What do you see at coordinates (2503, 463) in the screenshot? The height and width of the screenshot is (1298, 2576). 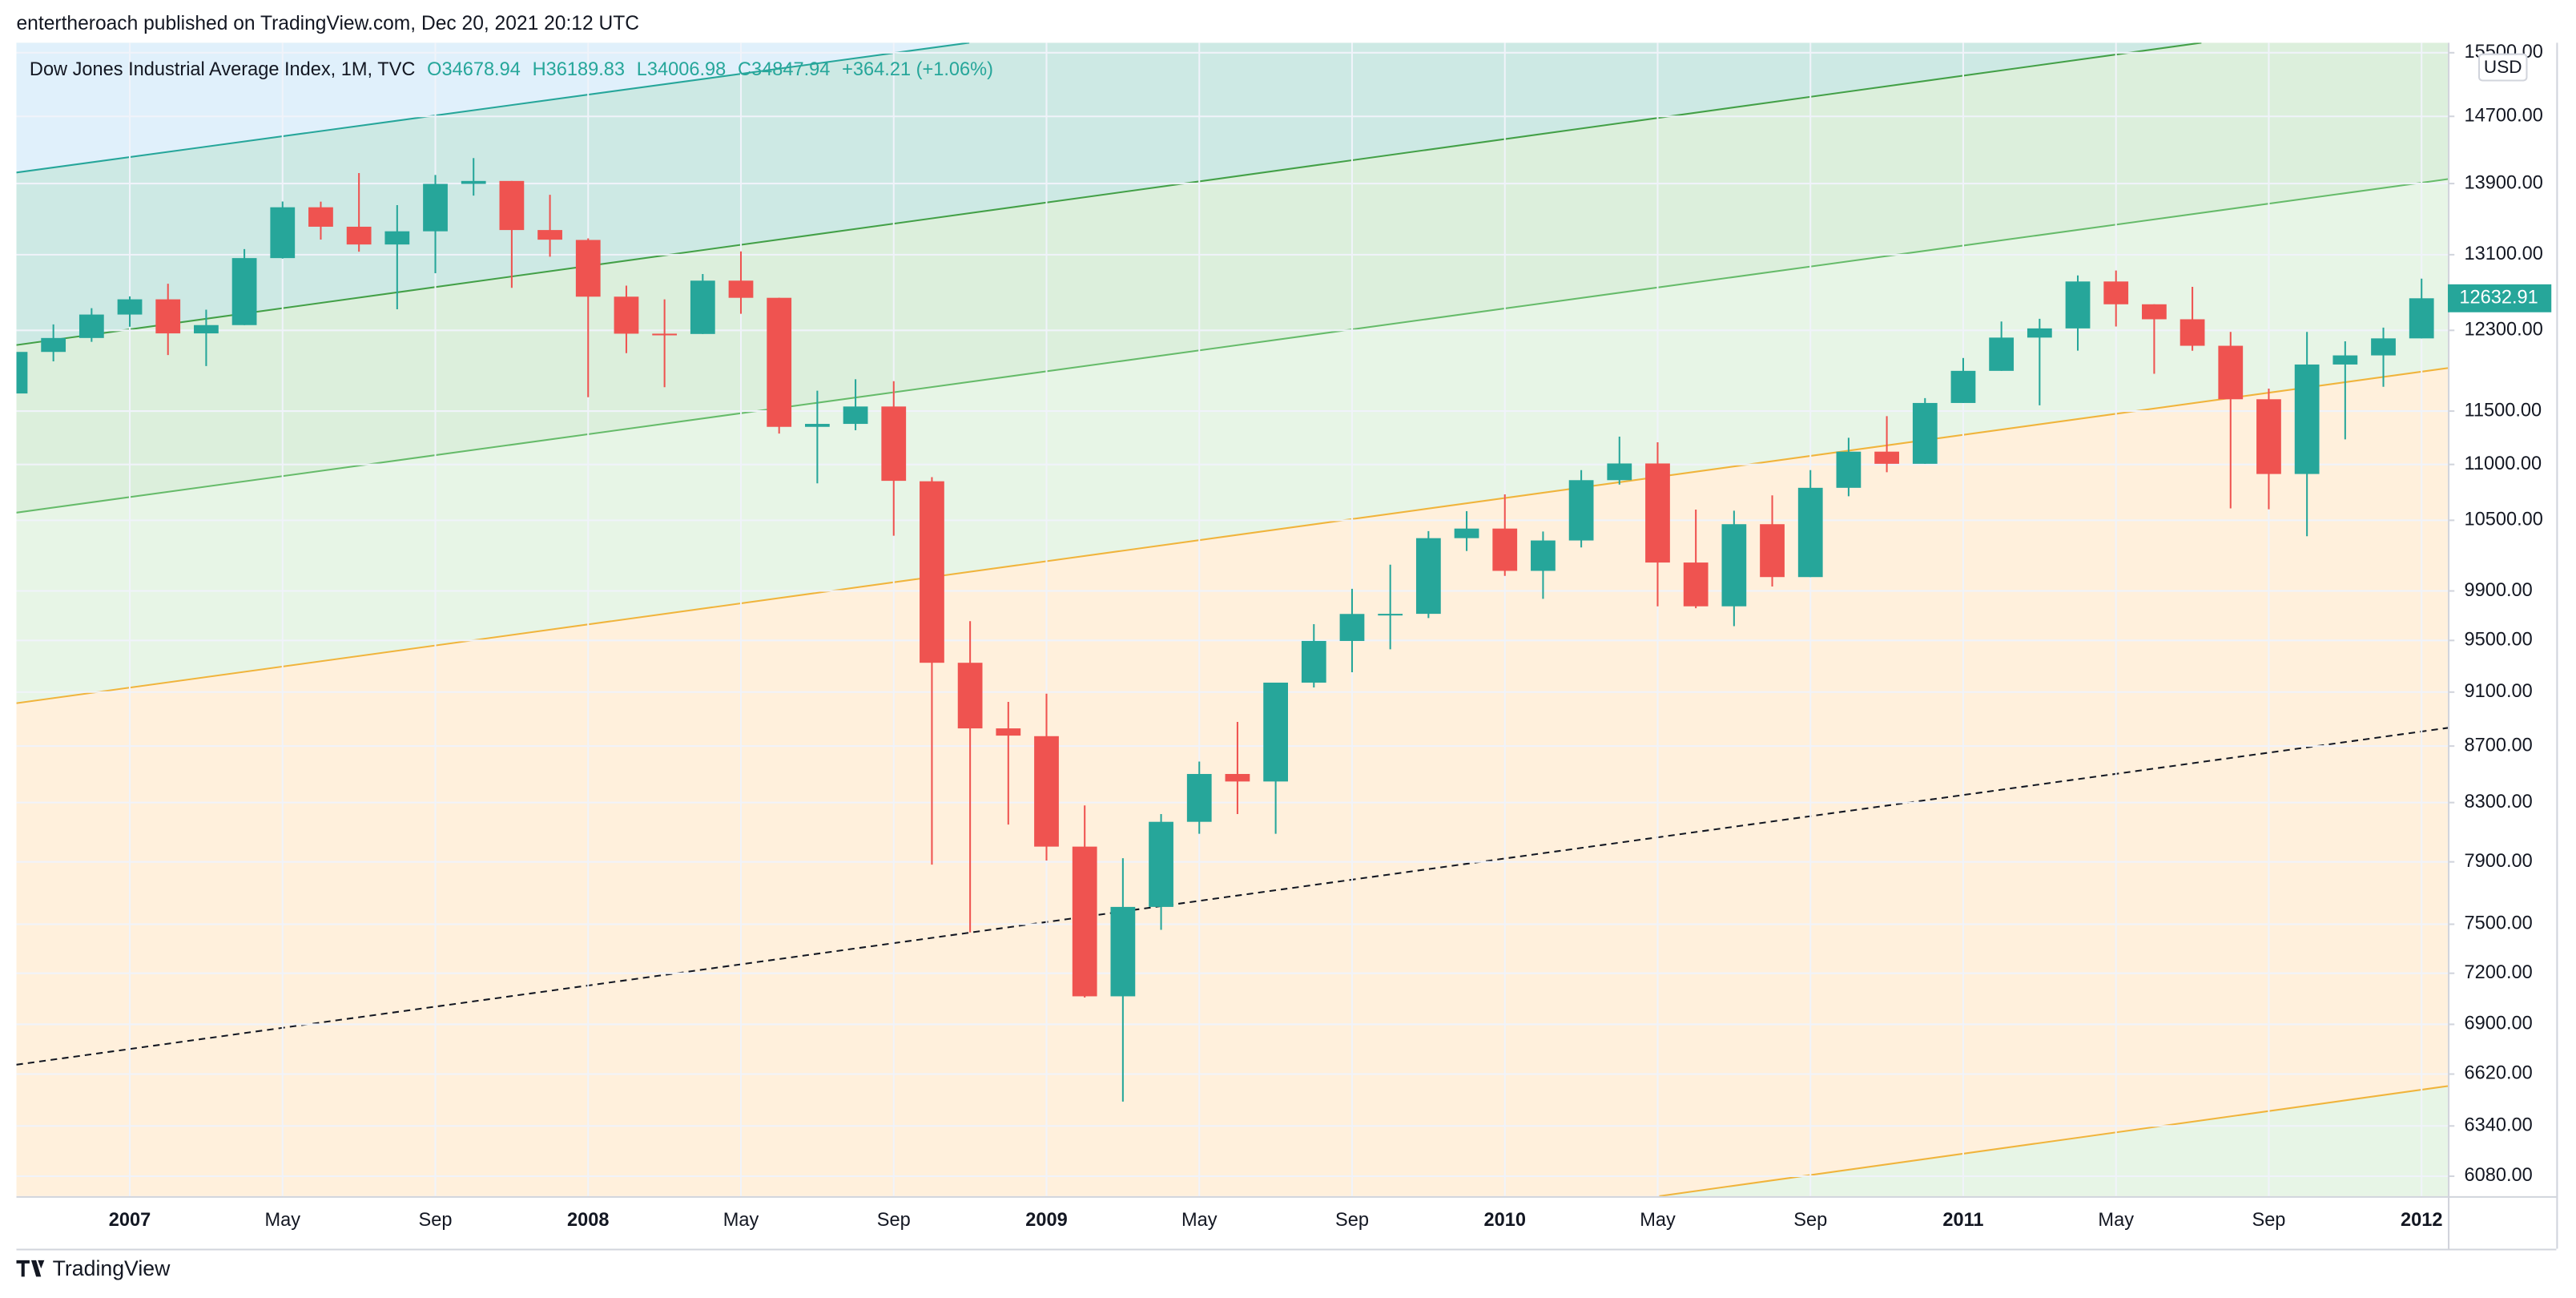 I see `y-tick-label: 11000.00` at bounding box center [2503, 463].